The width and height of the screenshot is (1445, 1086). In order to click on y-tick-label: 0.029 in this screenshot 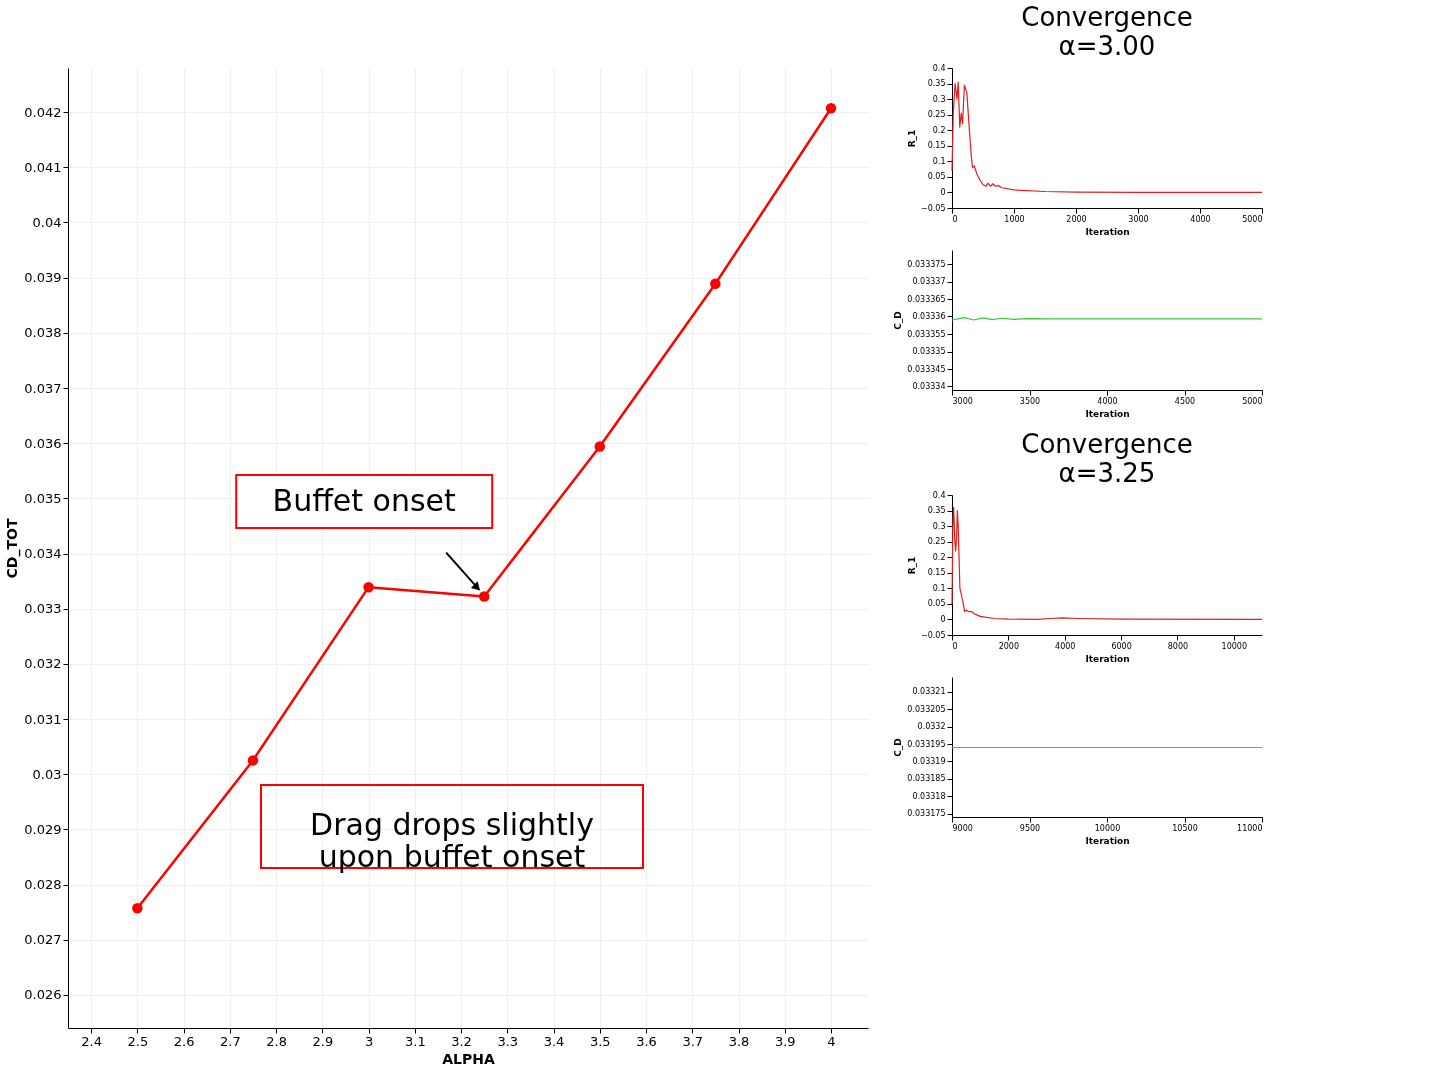, I will do `click(43, 829)`.